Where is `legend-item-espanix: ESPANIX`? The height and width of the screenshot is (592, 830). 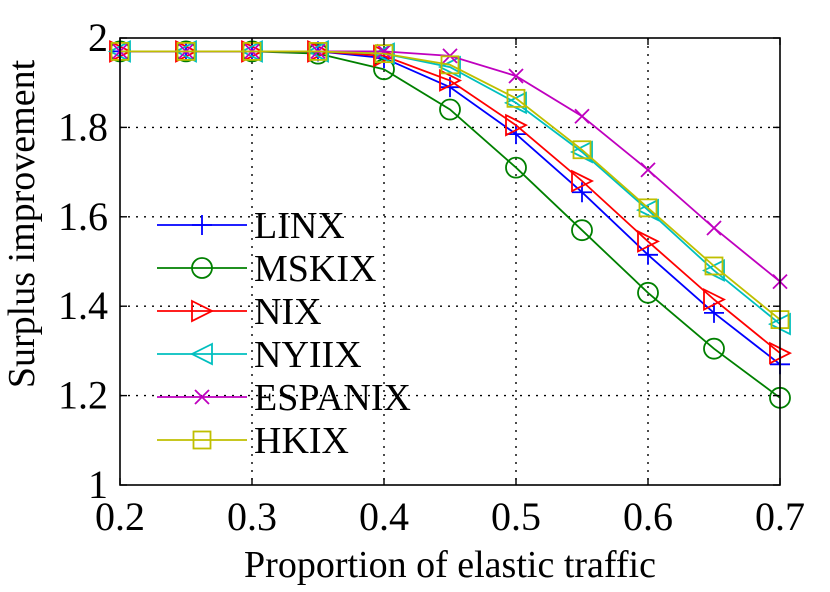 legend-item-espanix: ESPANIX is located at coordinates (284, 398).